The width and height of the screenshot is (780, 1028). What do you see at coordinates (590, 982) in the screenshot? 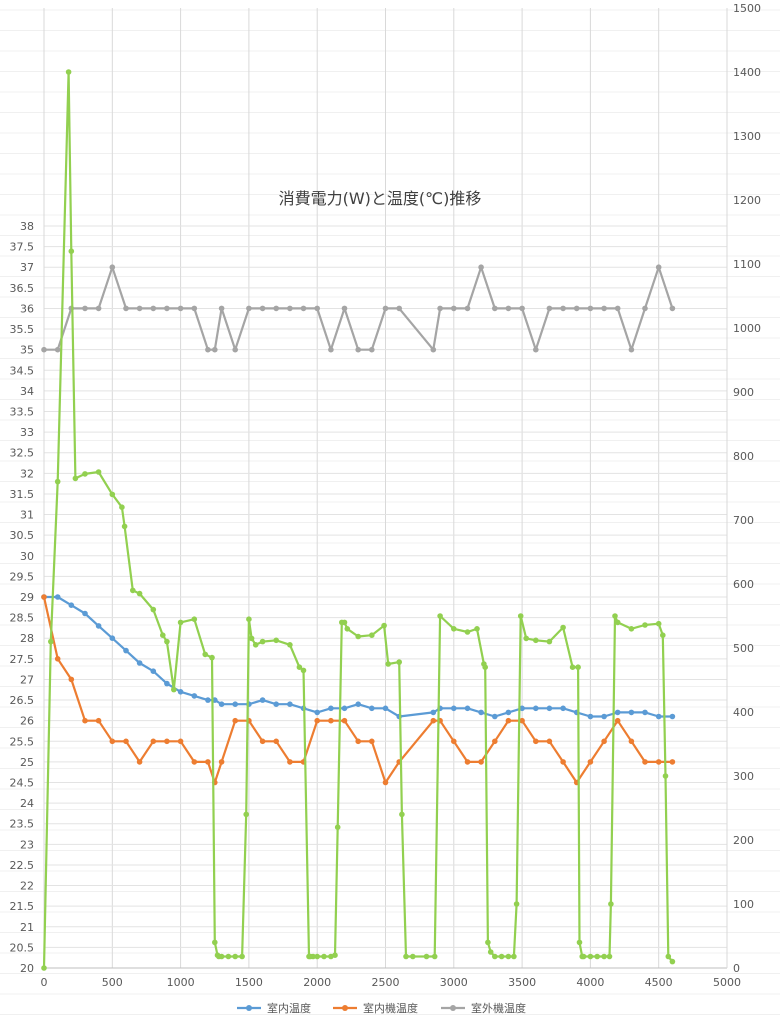
I see `x-tick-label: 4000` at bounding box center [590, 982].